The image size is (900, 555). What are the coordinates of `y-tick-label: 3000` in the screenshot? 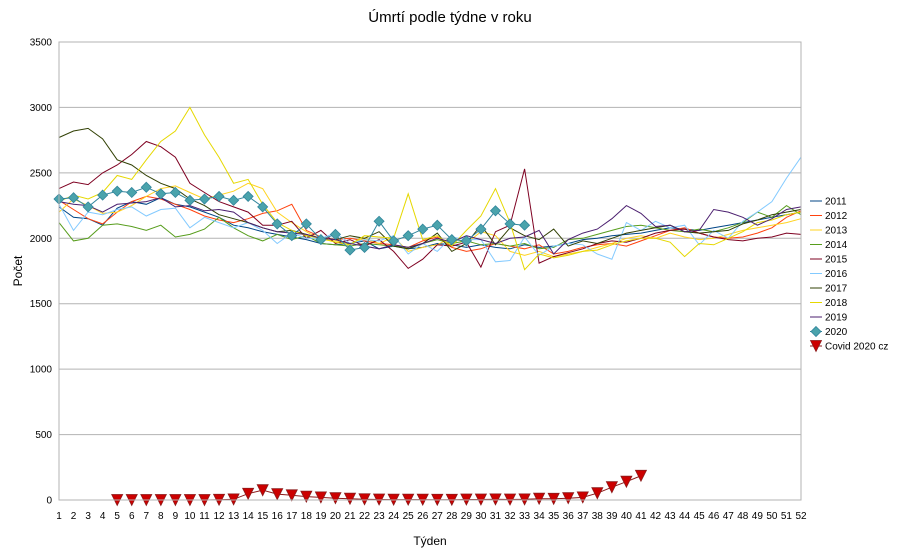 It's located at (41, 108).